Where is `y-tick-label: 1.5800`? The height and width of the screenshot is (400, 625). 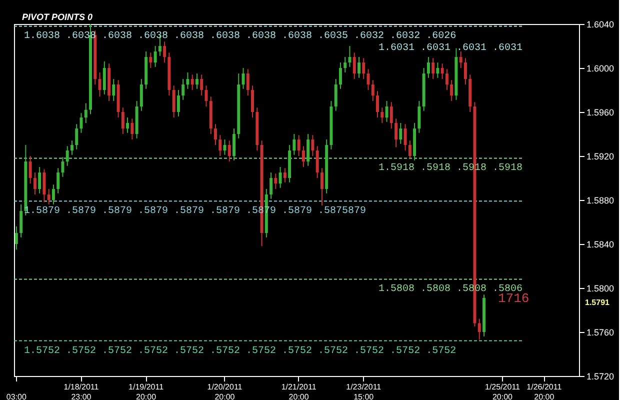 y-tick-label: 1.5800 is located at coordinates (600, 289).